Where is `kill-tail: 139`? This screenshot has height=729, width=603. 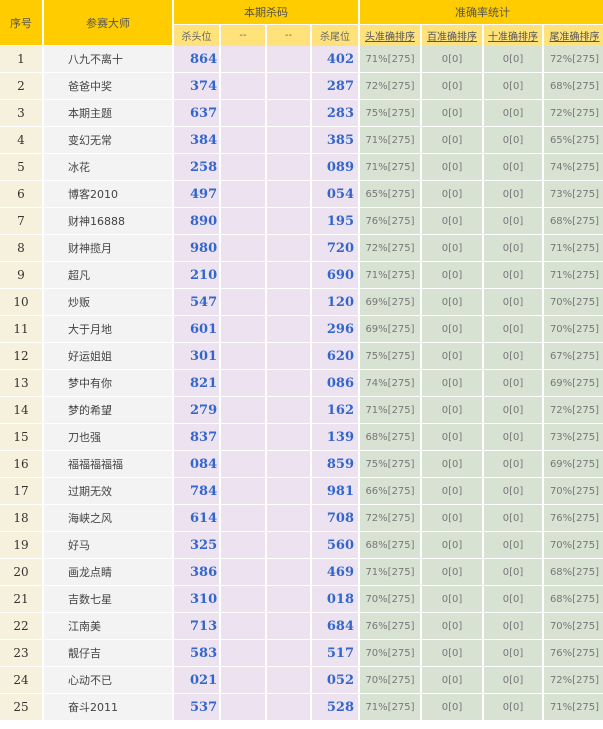
kill-tail: 139 is located at coordinates (335, 437).